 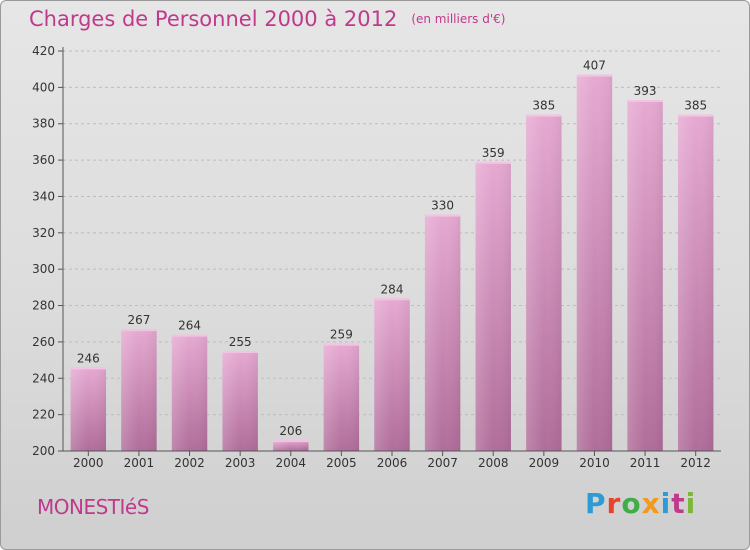 I want to click on y-tick-label: 240, so click(x=43, y=378).